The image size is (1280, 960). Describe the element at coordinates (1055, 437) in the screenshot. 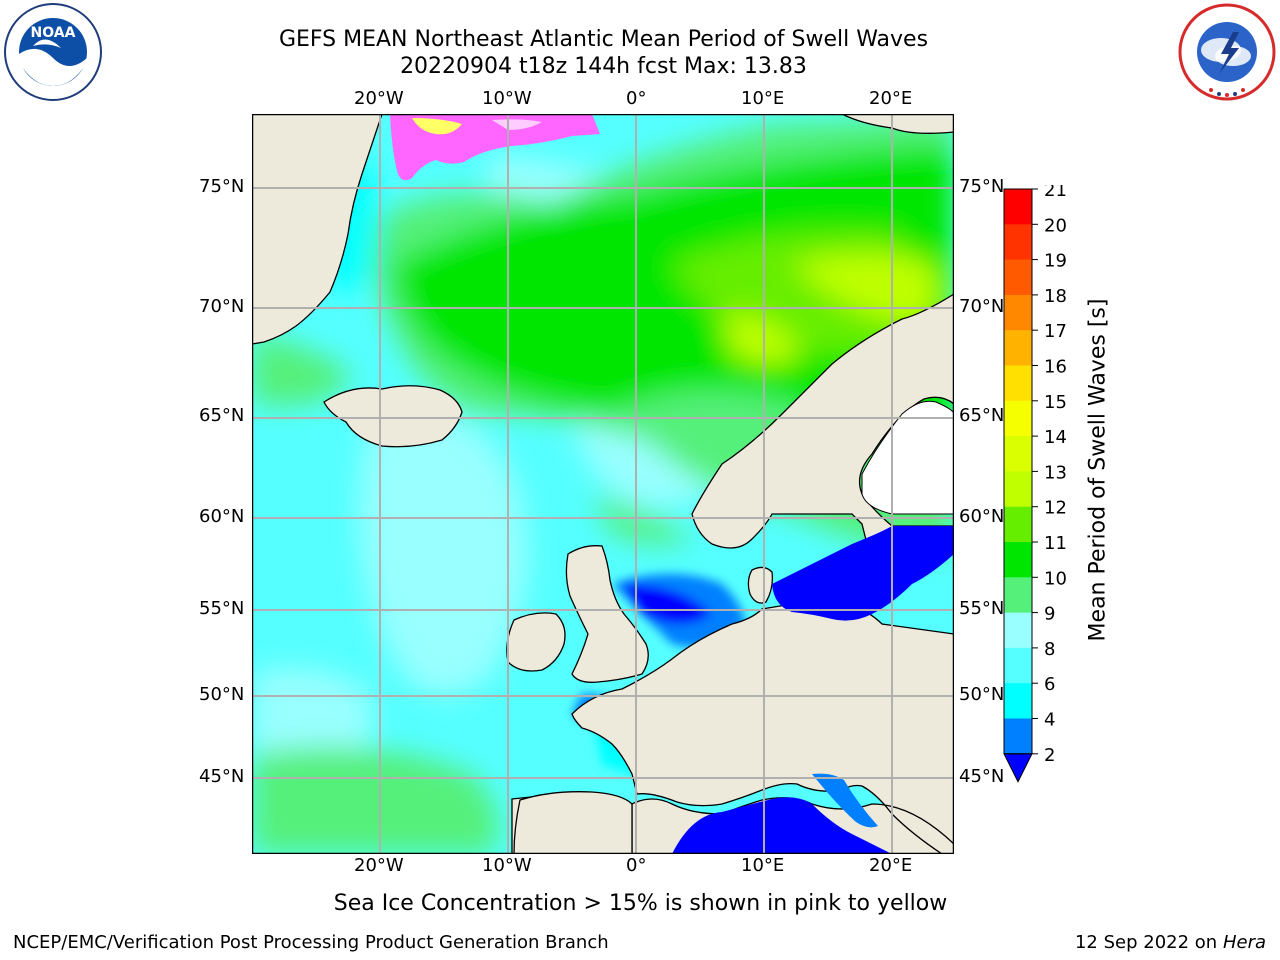

I see `colorbar-tick-label: 14` at that location.